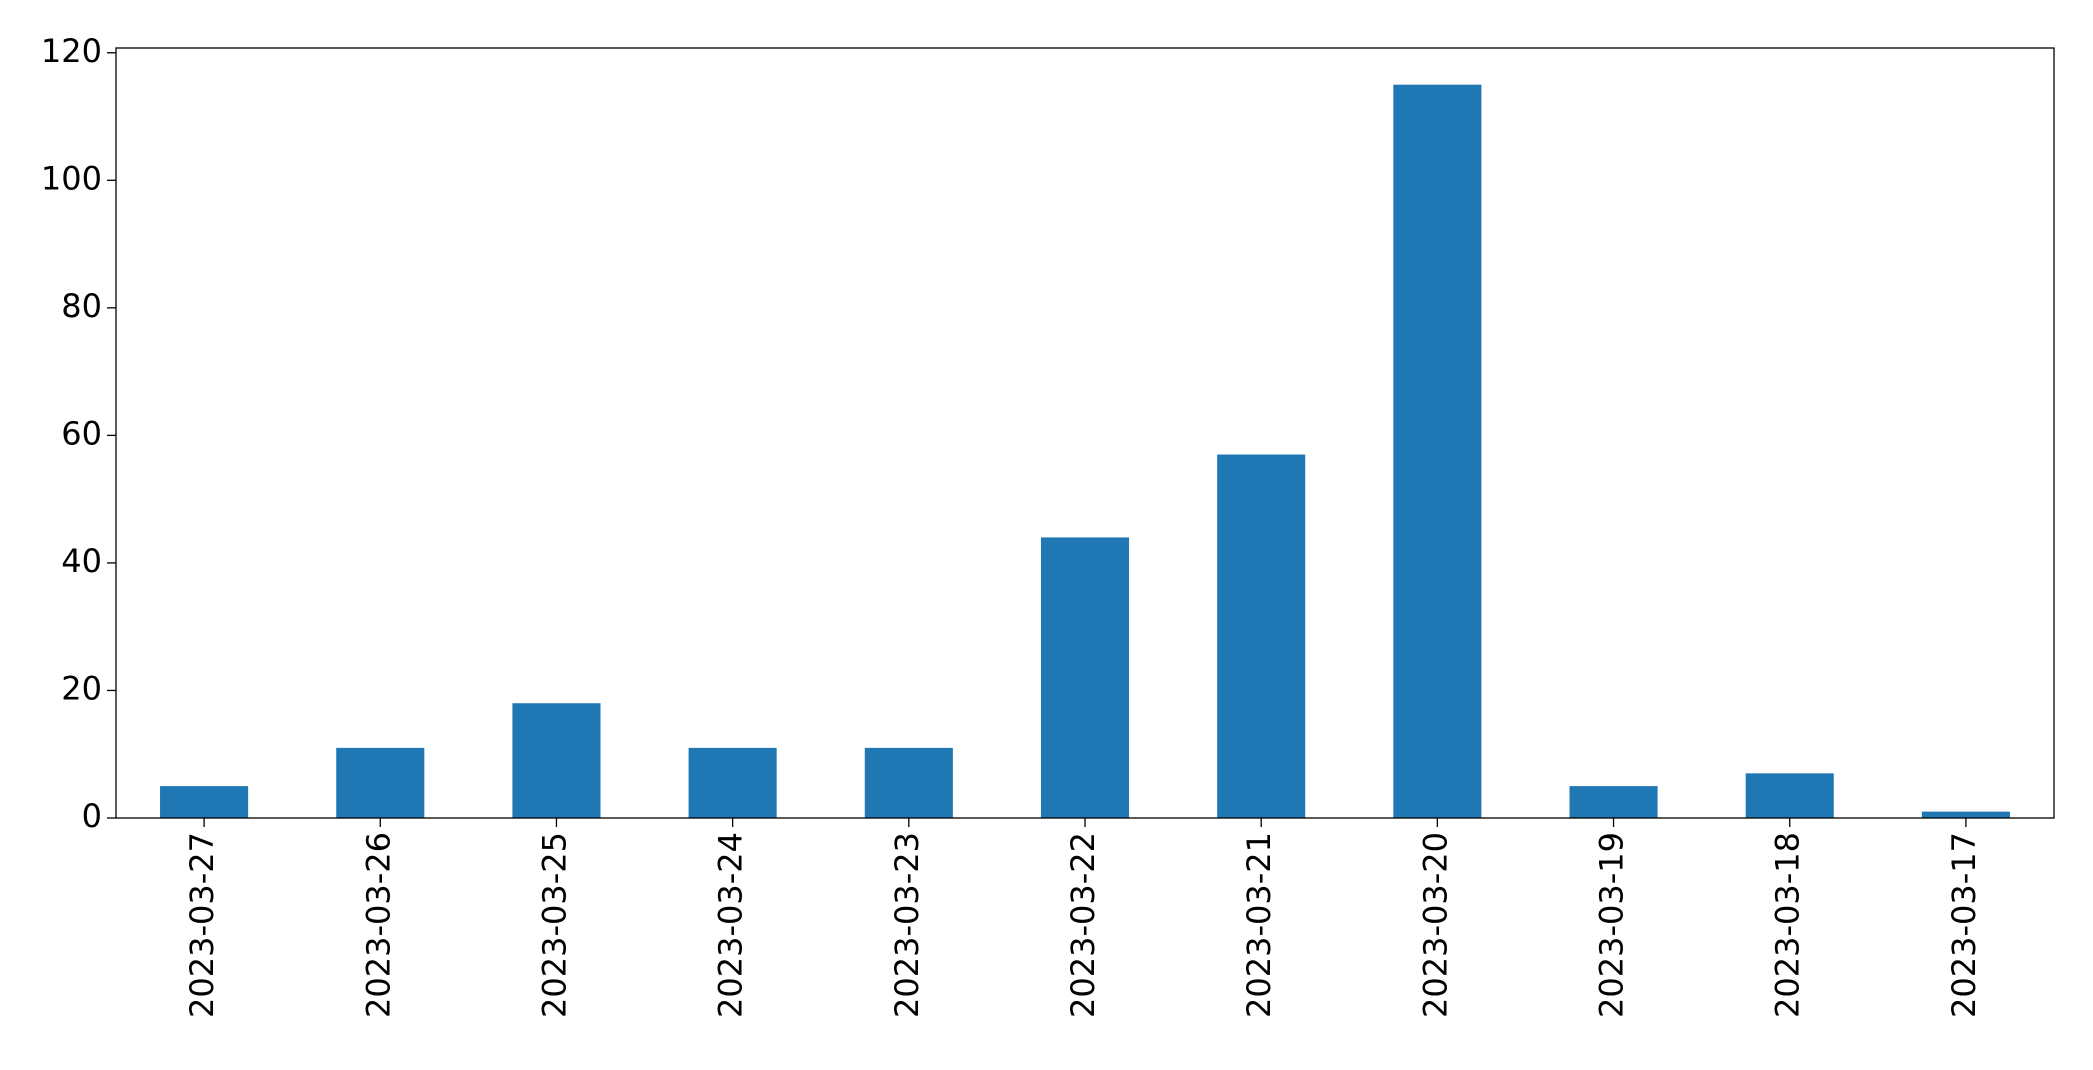  I want to click on y-tick-label: 80, so click(81, 306).